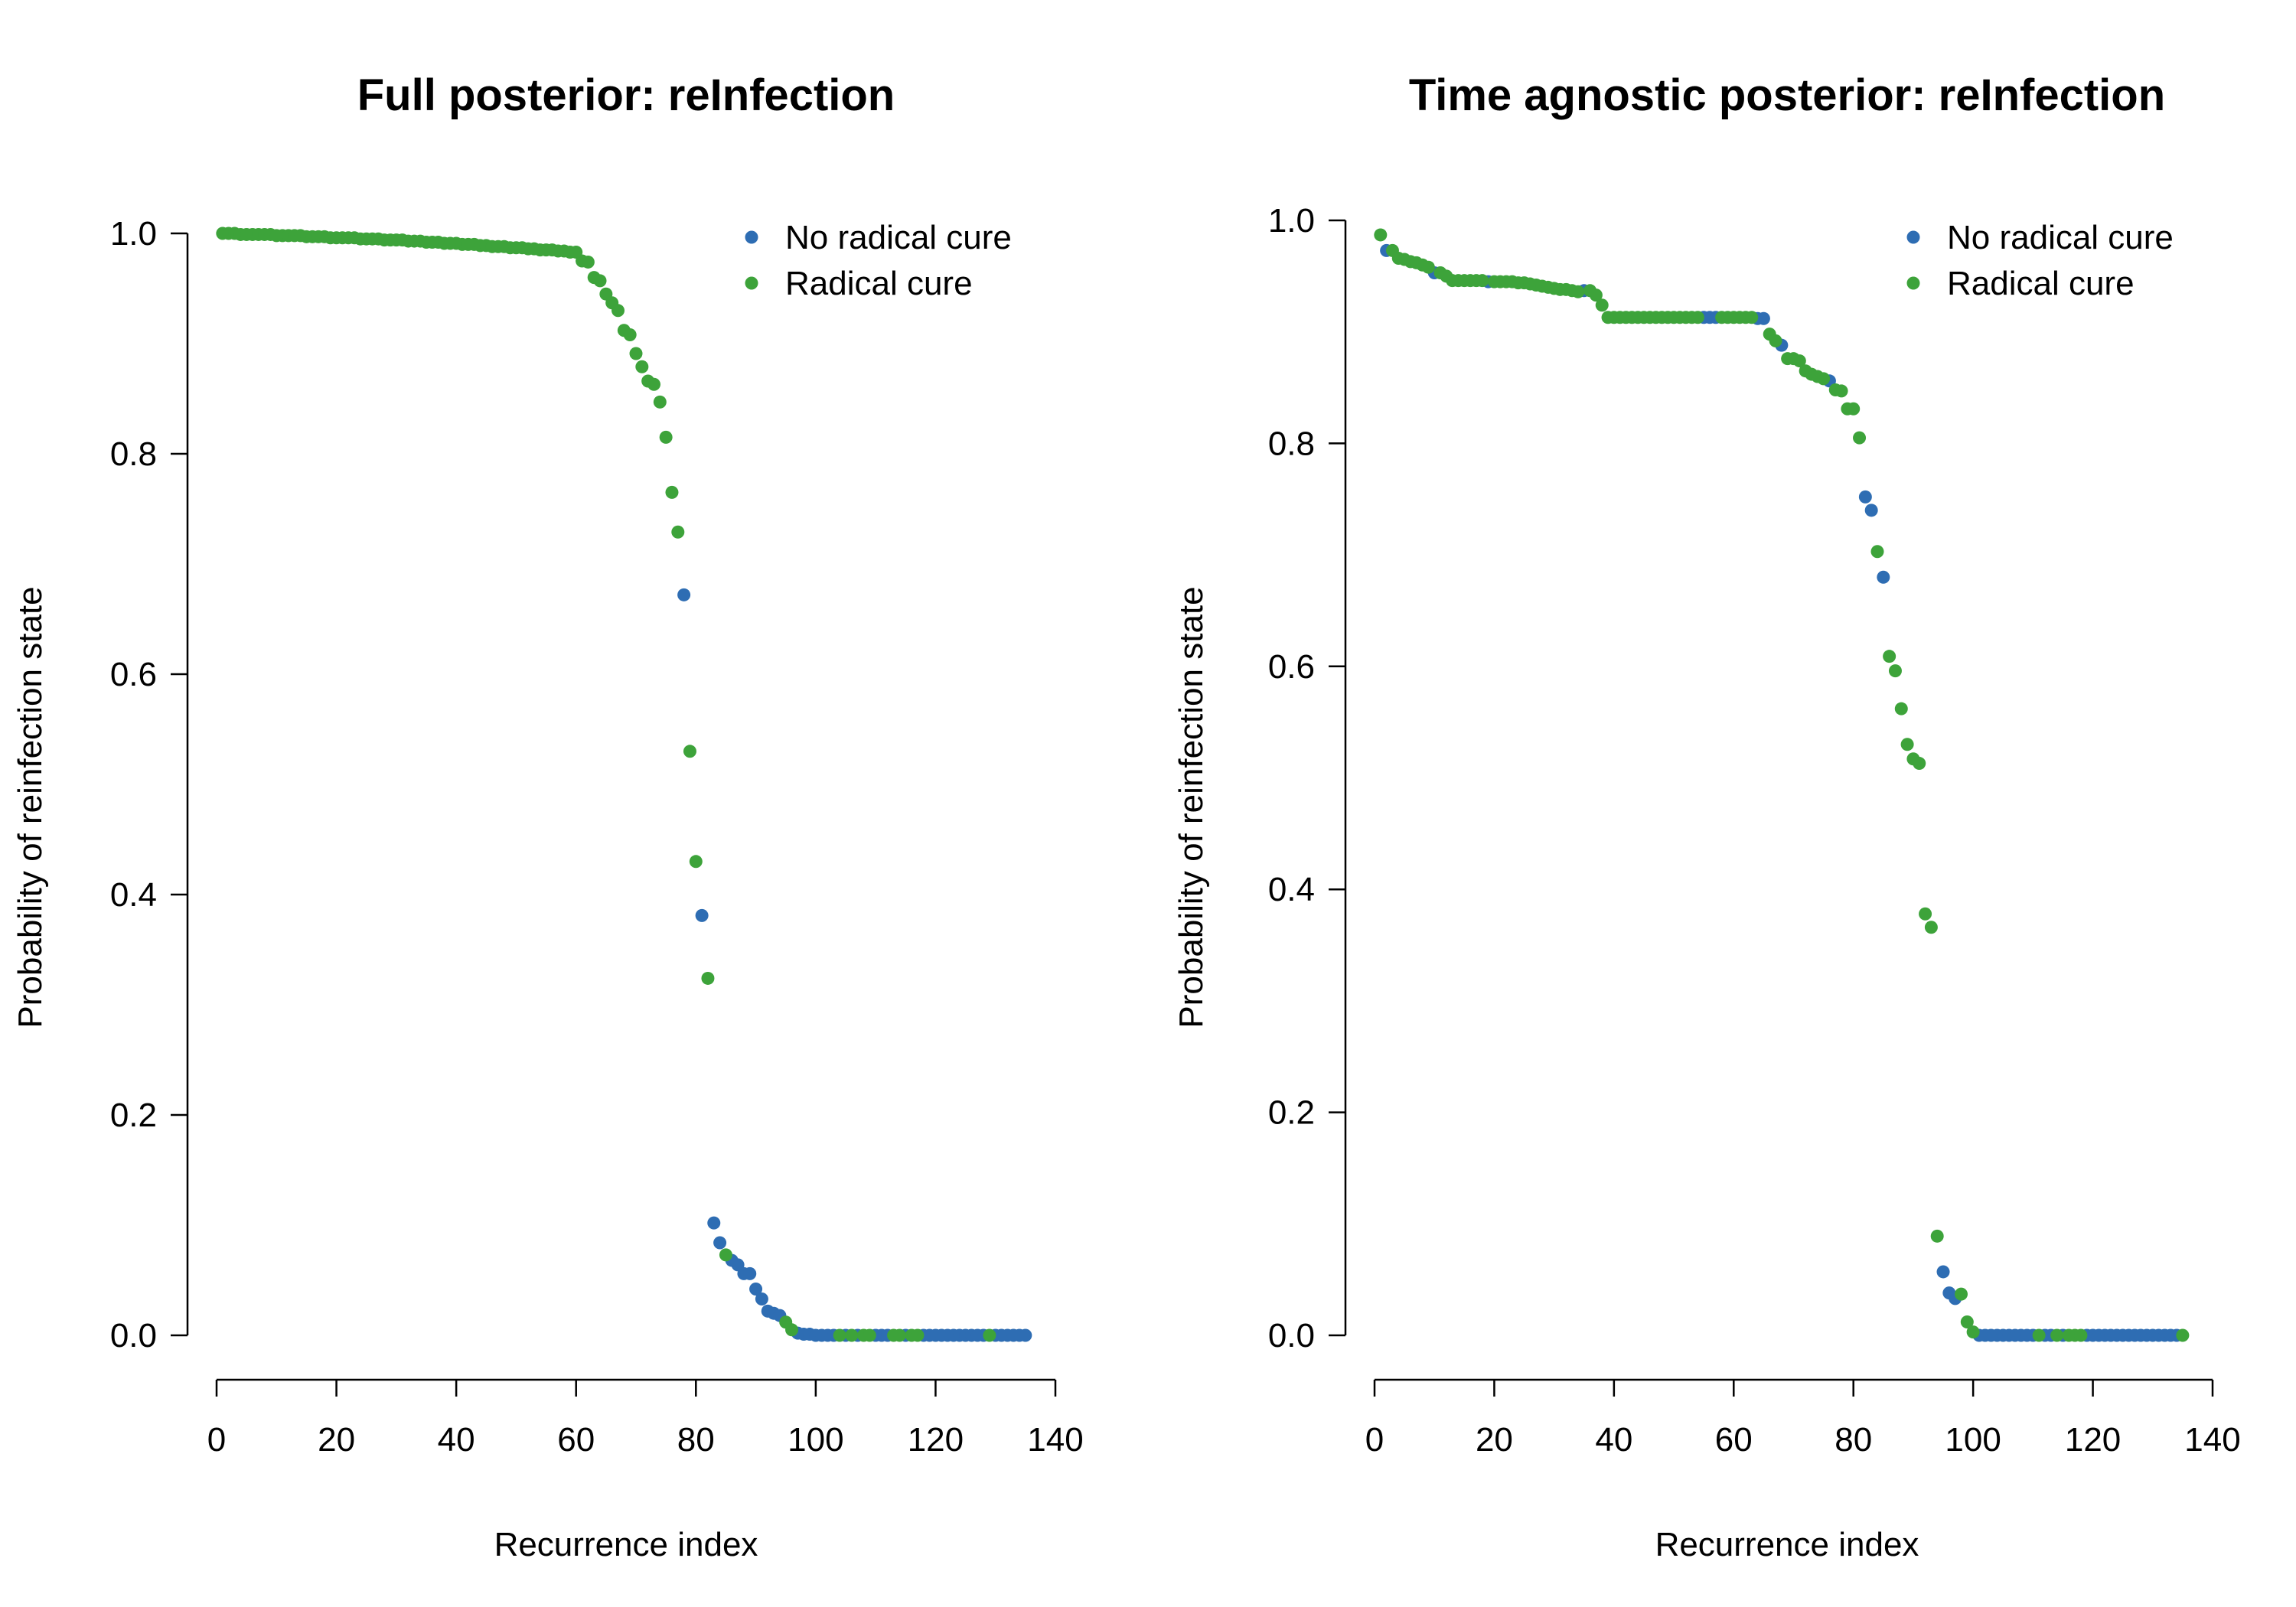  What do you see at coordinates (2212, 1440) in the screenshot?
I see `x-tick-label: 140` at bounding box center [2212, 1440].